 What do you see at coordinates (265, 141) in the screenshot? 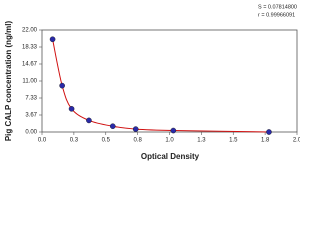
I see `x-tick-label: 1.8` at bounding box center [265, 141].